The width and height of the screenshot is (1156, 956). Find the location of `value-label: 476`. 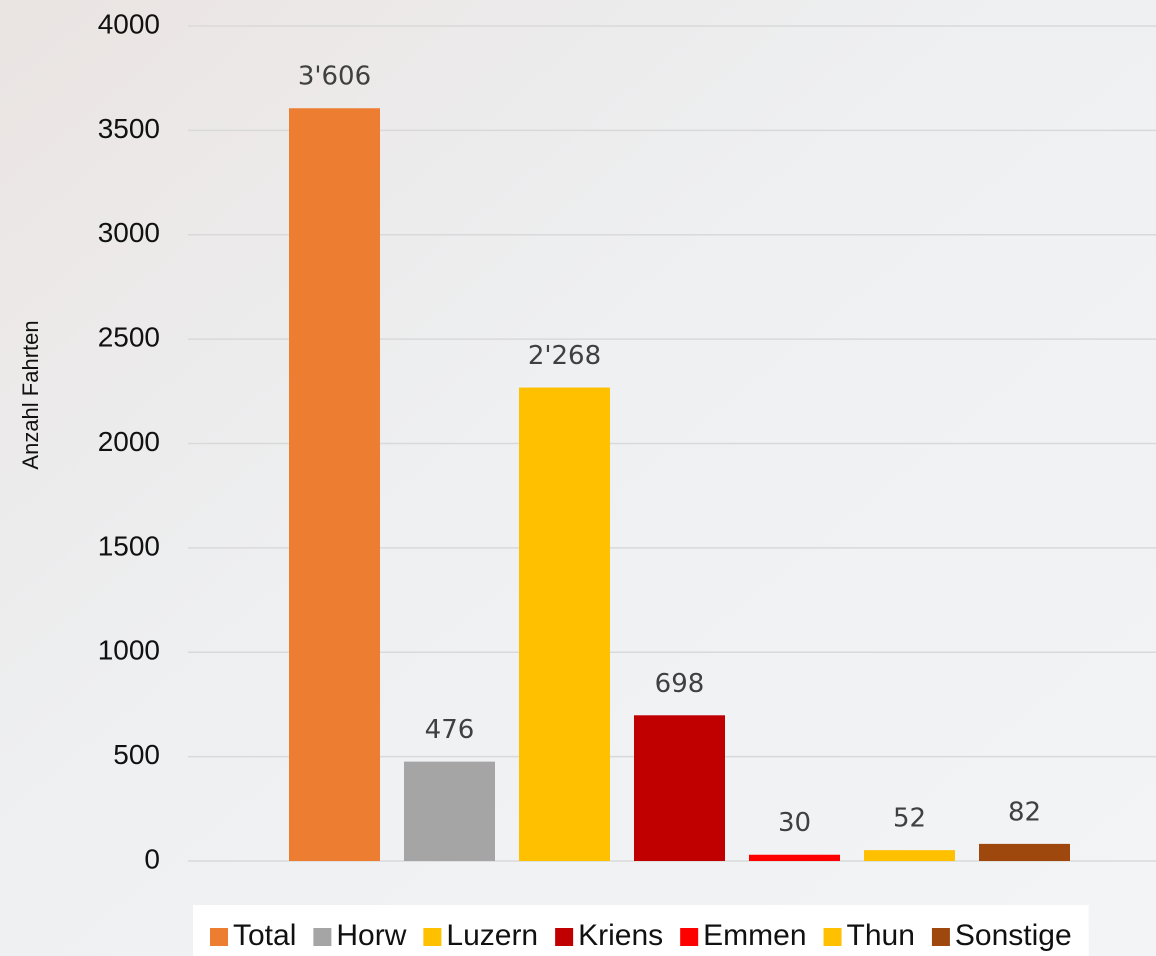

value-label: 476 is located at coordinates (450, 730).